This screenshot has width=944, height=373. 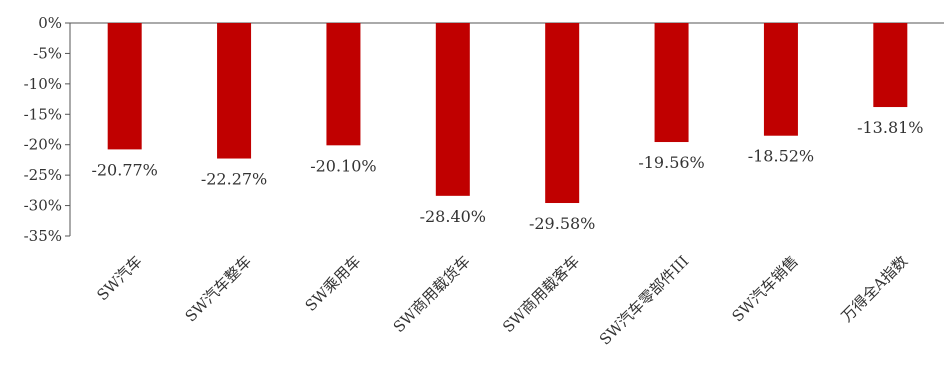 What do you see at coordinates (234, 179) in the screenshot?
I see `data-label: -22.27%` at bounding box center [234, 179].